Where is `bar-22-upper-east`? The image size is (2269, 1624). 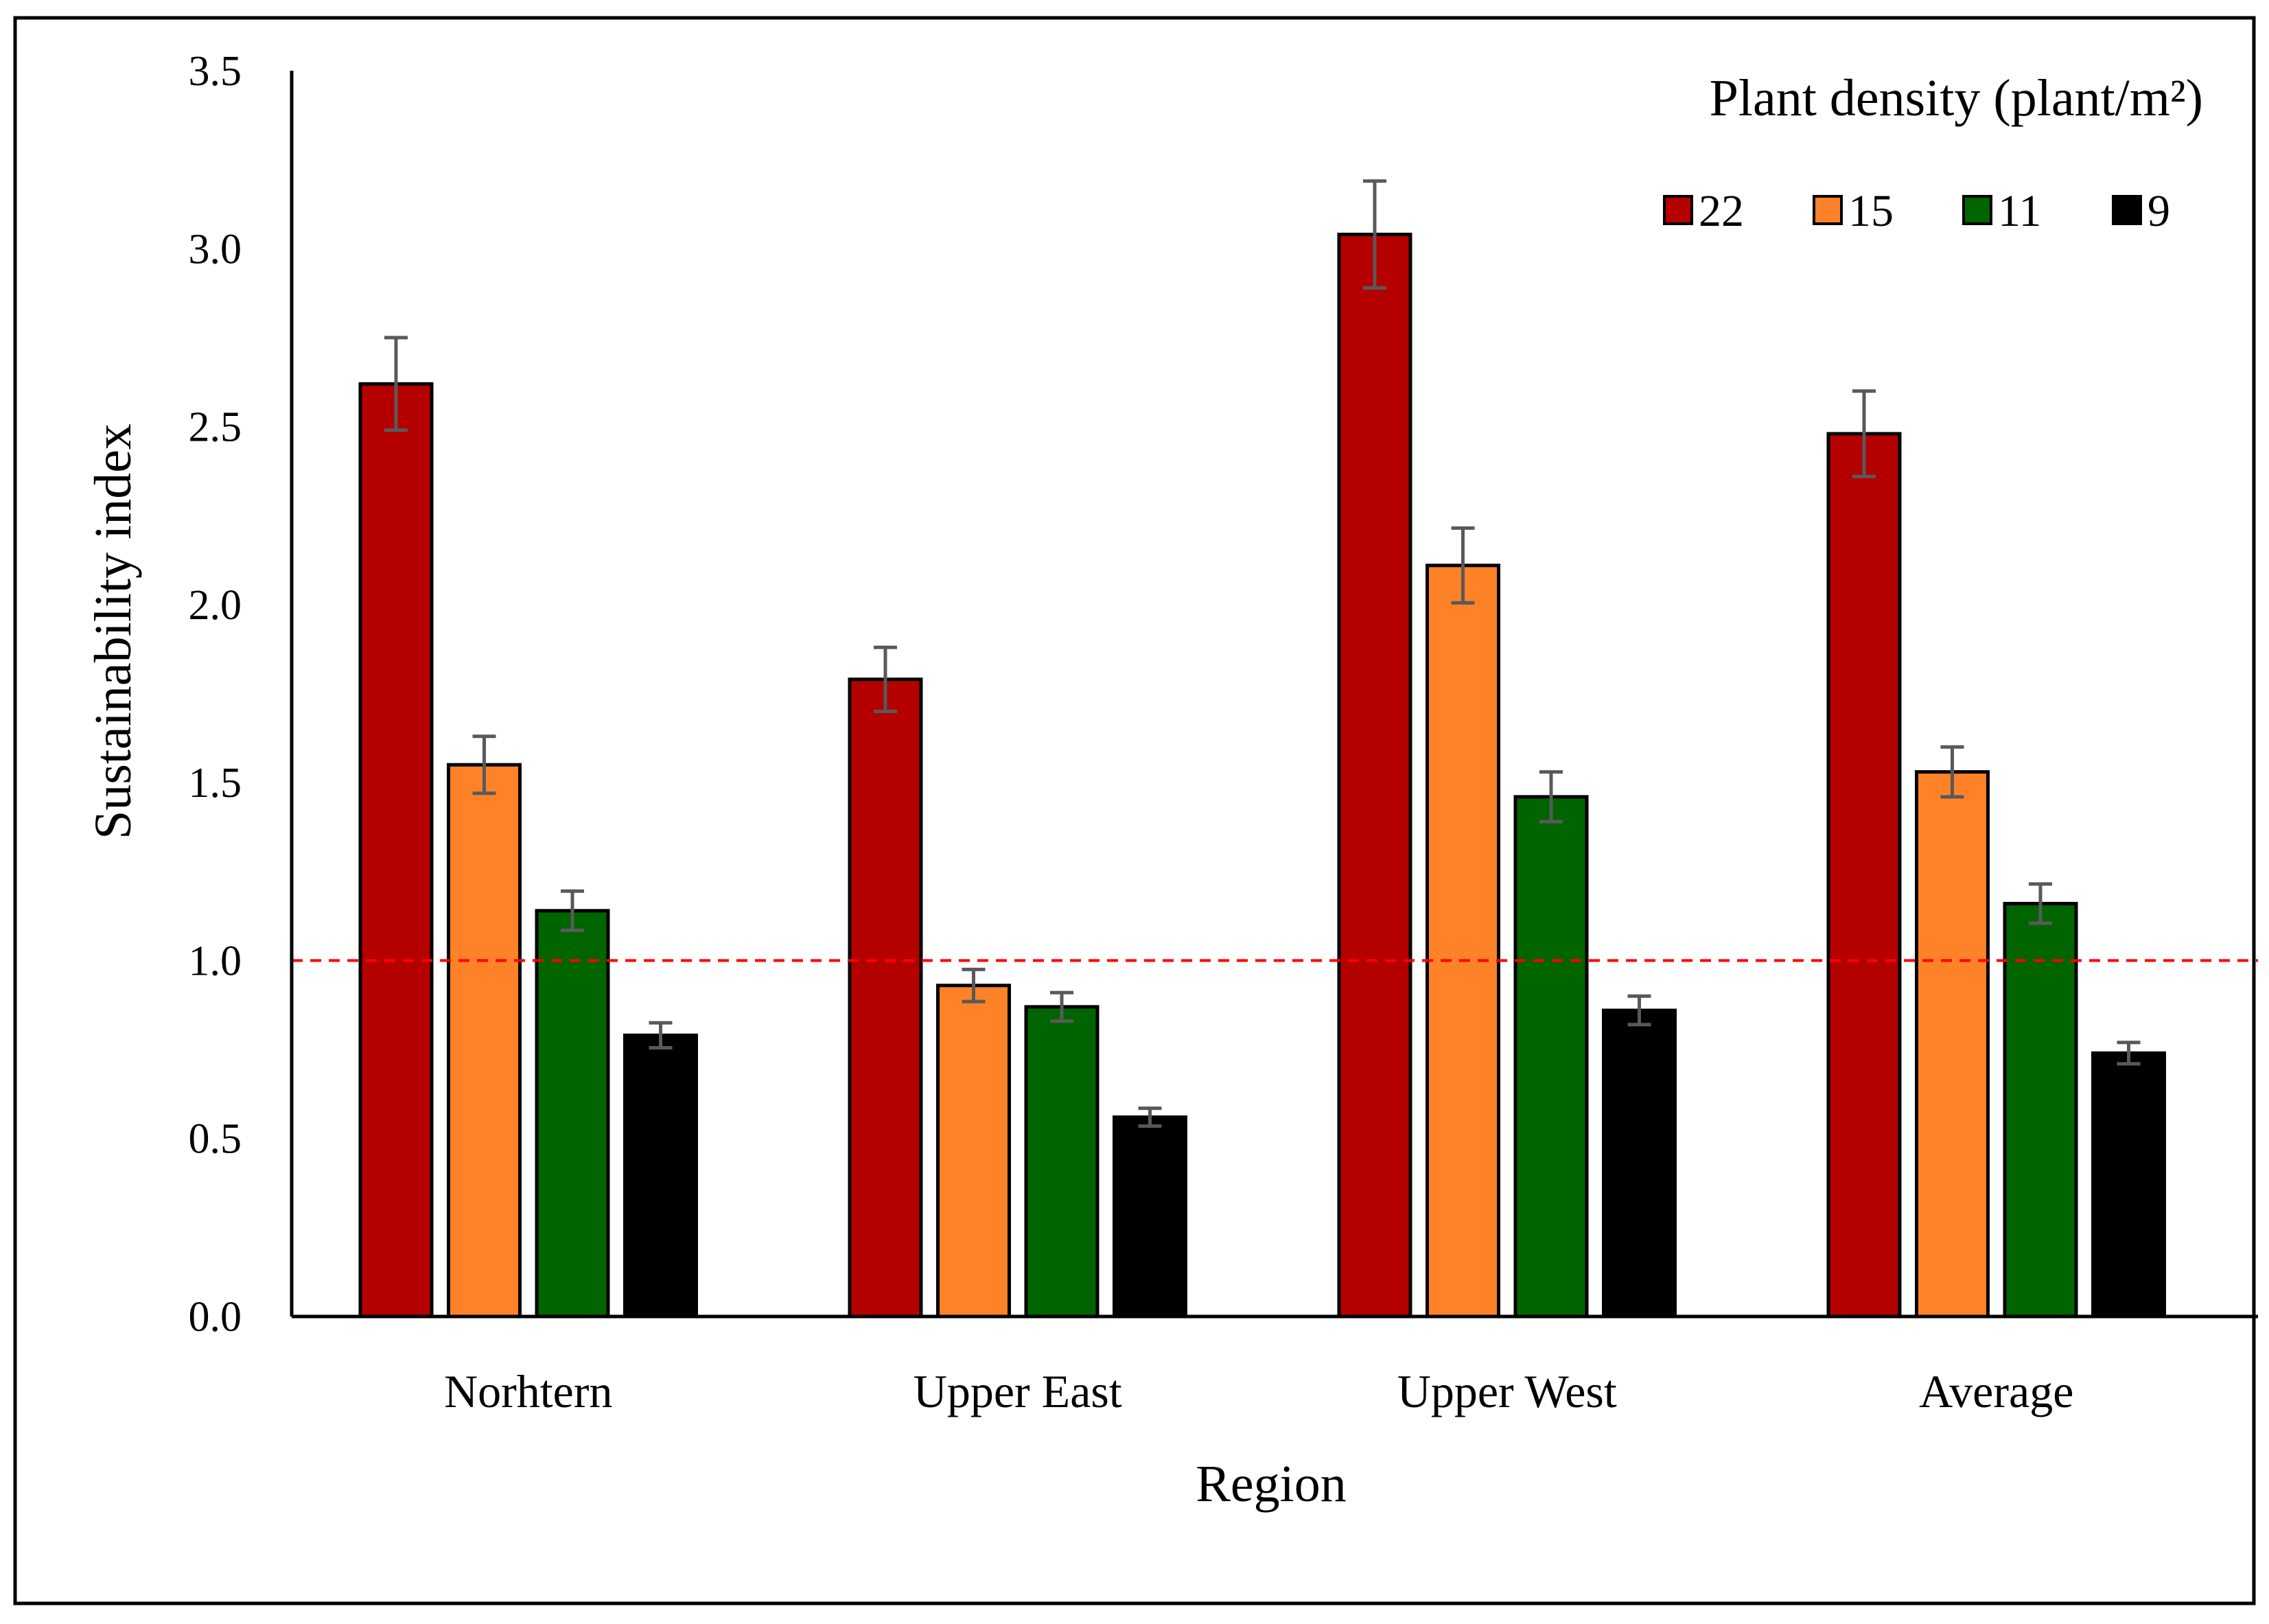 bar-22-upper-east is located at coordinates (886, 998).